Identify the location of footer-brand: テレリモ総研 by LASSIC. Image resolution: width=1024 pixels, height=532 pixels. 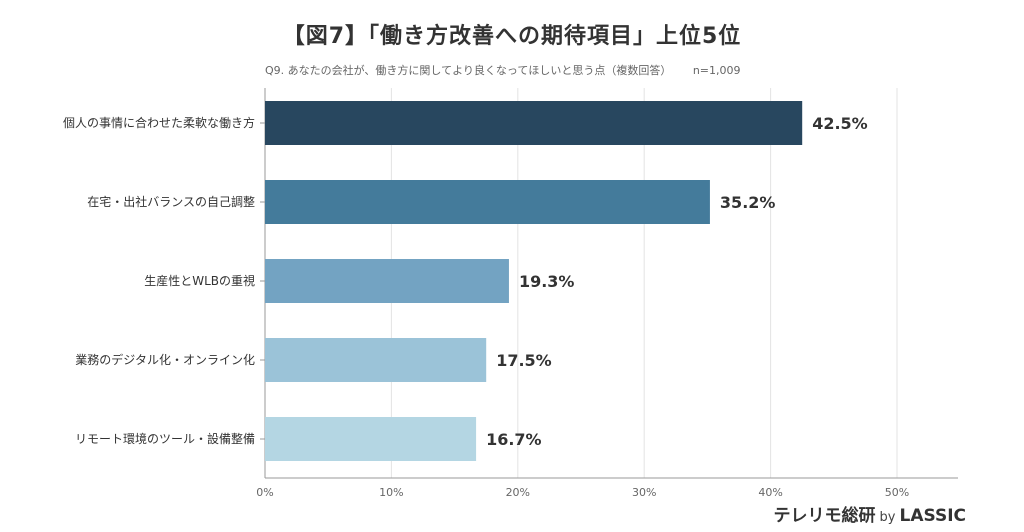
(870, 513).